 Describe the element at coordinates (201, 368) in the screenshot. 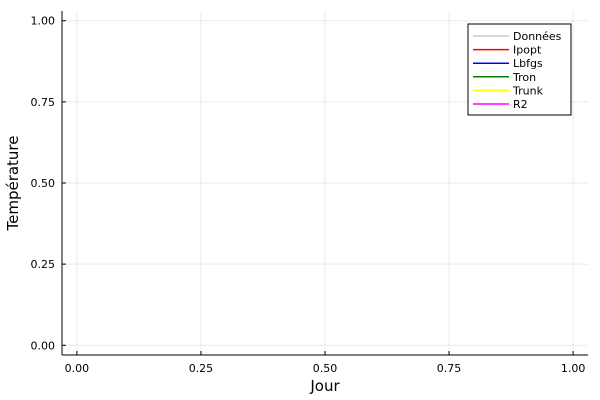

I see `x-tick-label: 0.25` at that location.